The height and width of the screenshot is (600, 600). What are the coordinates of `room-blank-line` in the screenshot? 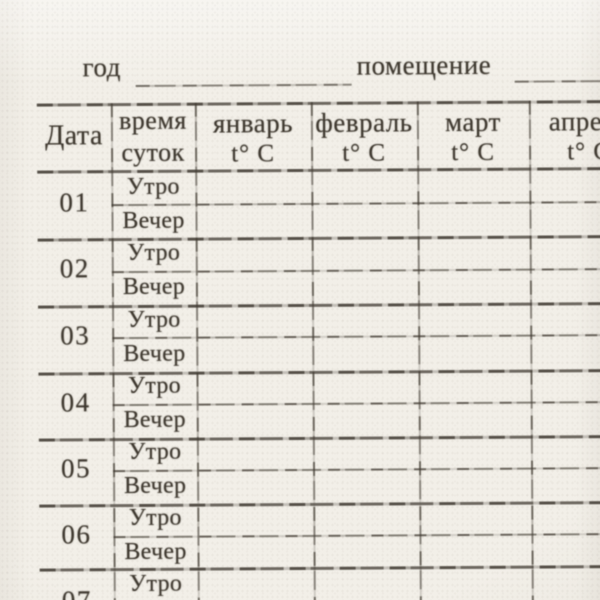 It's located at (557, 81).